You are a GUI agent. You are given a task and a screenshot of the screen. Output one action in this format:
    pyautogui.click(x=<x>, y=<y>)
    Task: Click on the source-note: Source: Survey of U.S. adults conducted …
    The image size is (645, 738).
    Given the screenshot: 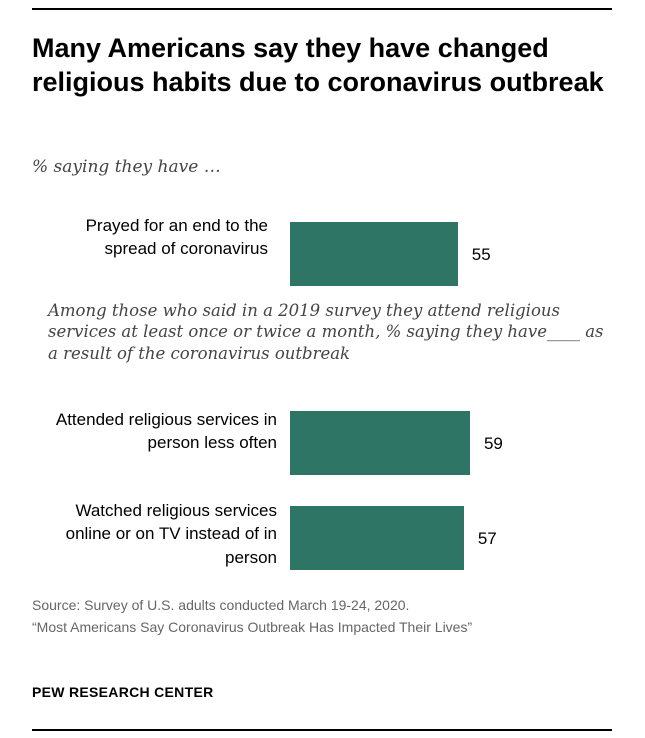 What is the action you would take?
    pyautogui.click(x=322, y=616)
    